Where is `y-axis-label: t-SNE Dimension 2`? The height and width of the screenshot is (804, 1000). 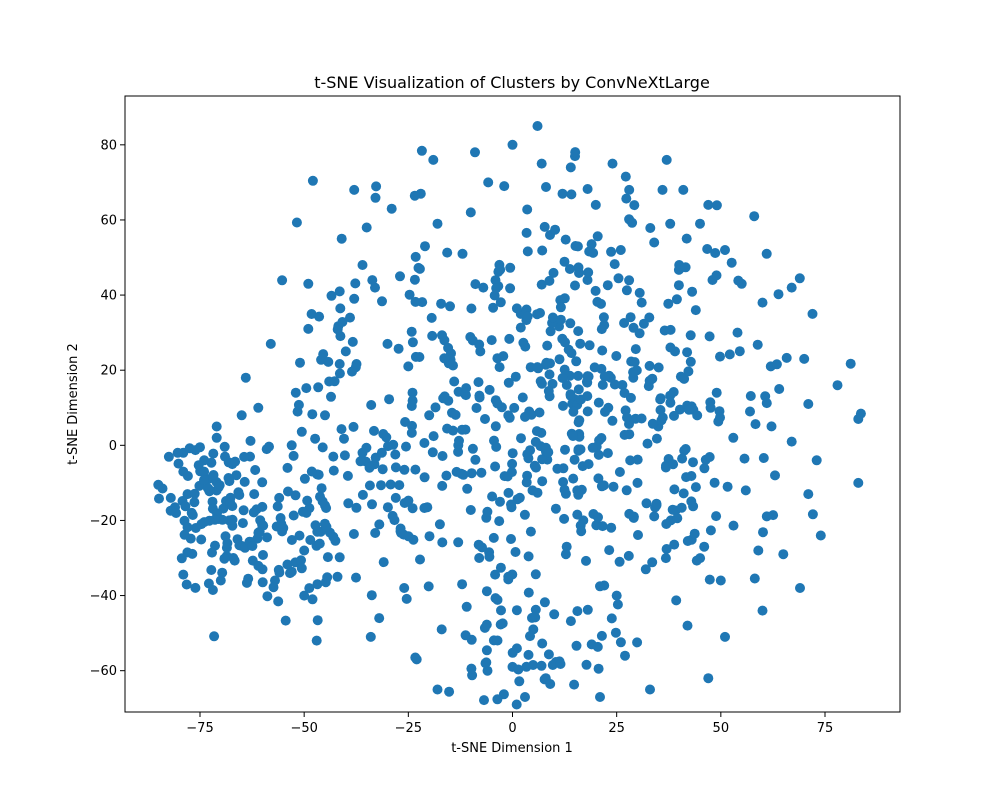 y-axis-label: t-SNE Dimension 2 is located at coordinates (73, 404).